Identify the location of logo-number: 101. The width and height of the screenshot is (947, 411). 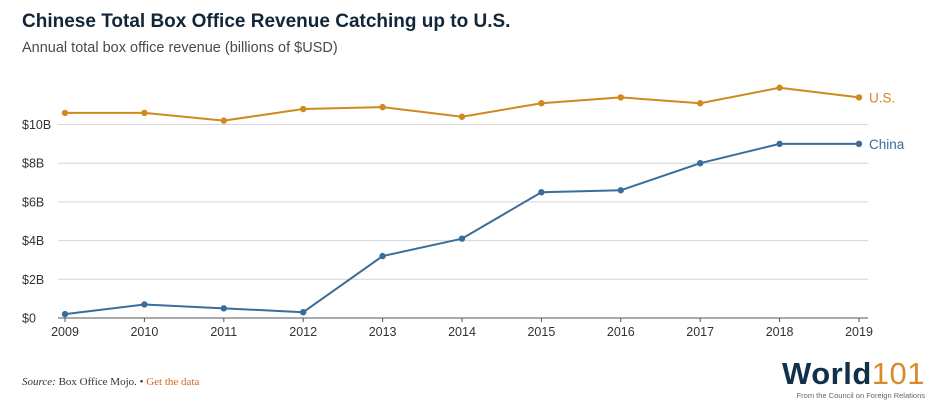
(898, 373).